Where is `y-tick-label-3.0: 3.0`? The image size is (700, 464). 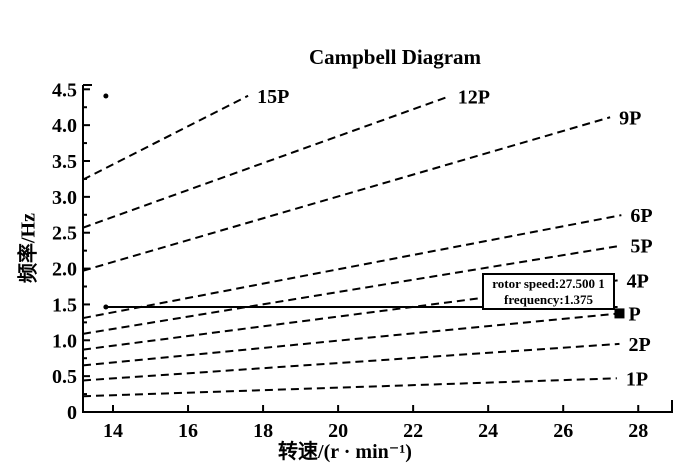 y-tick-label-3.0: 3.0 is located at coordinates (64, 198).